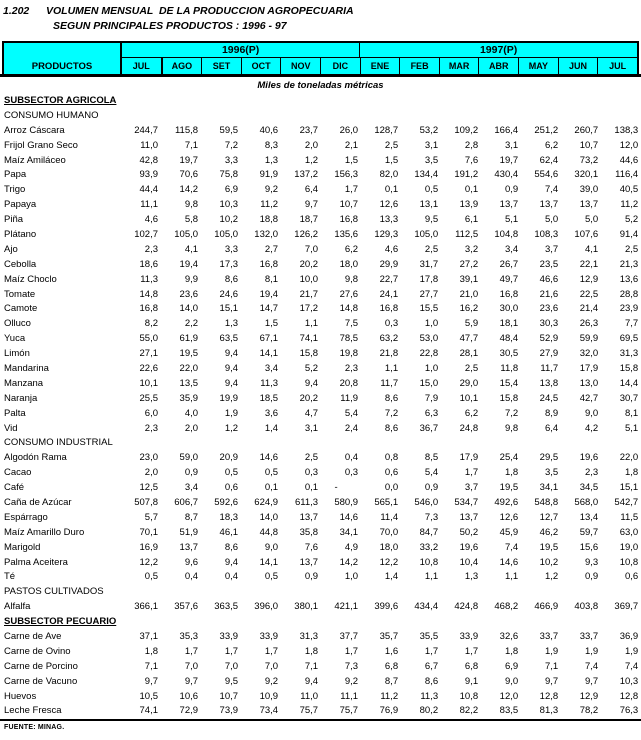  I want to click on value-cell: 9,1, so click(471, 681).